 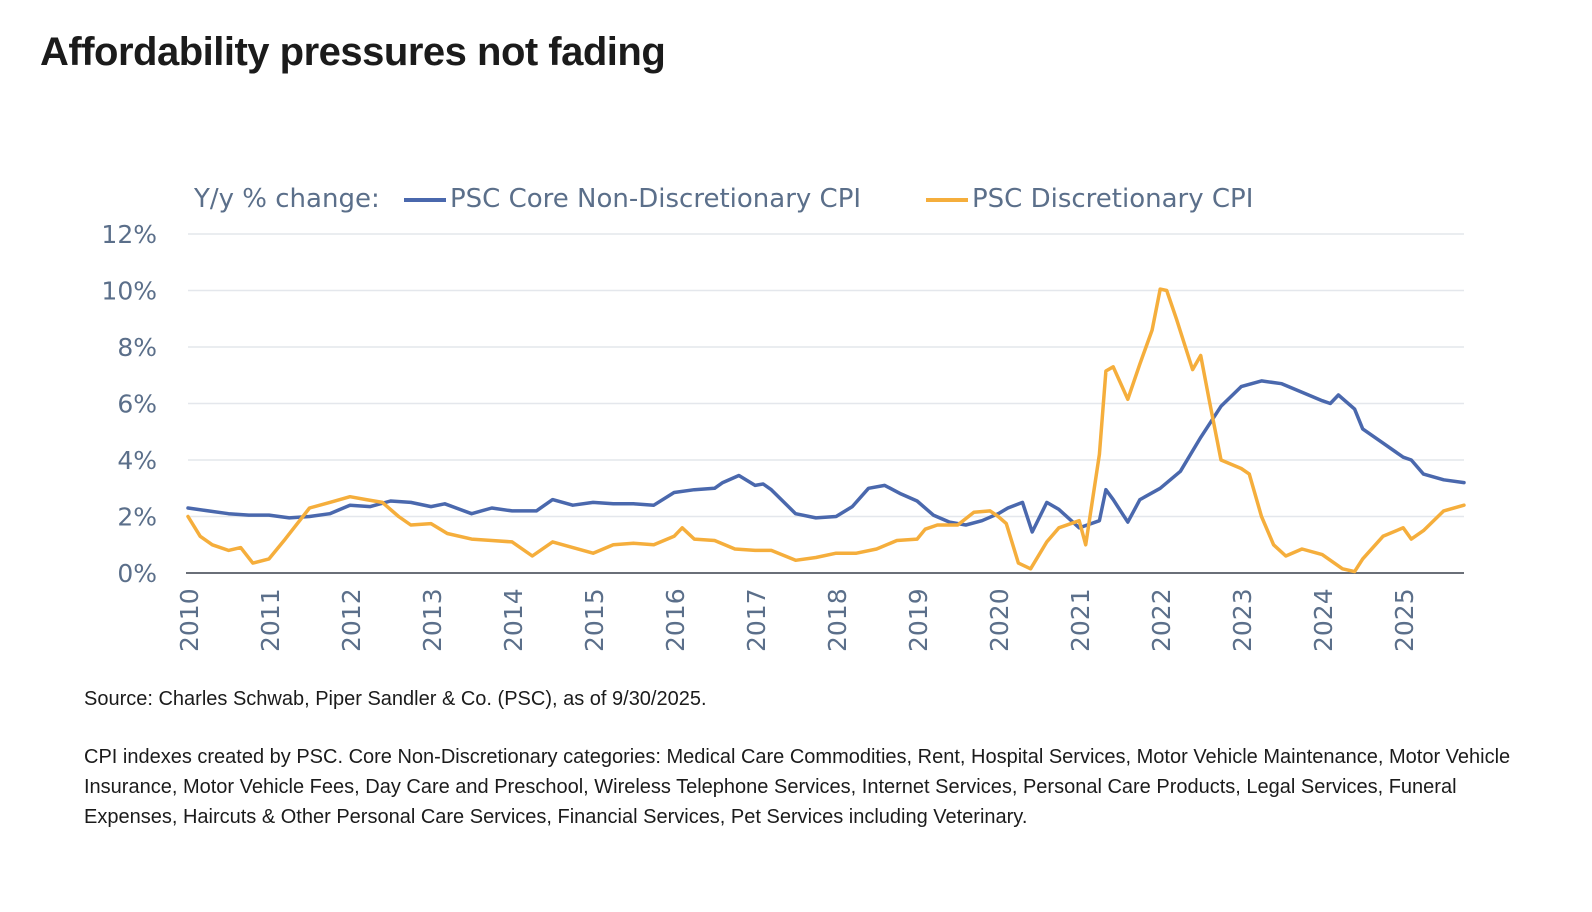 I want to click on x-tick-label: 2010, so click(x=189, y=620).